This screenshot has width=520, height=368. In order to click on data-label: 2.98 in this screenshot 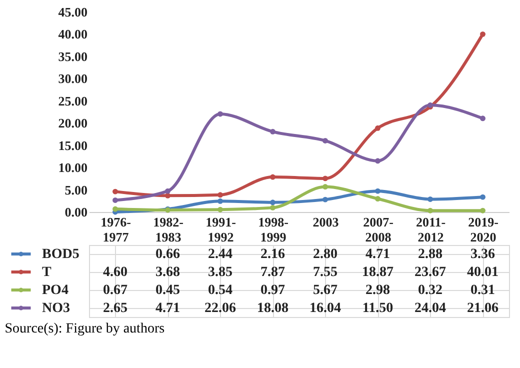, I will do `click(378, 290)`.